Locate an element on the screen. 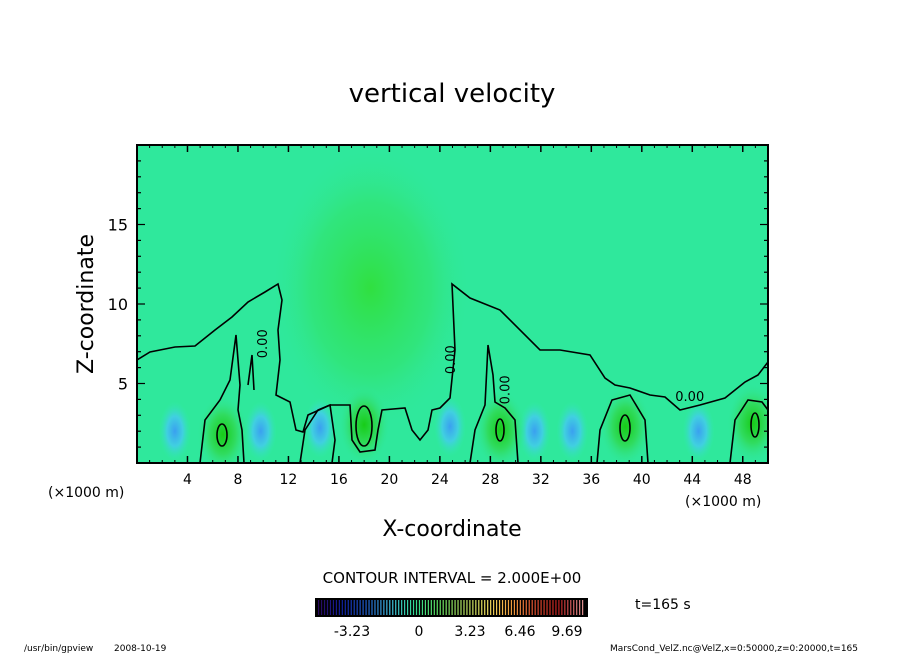 The height and width of the screenshot is (654, 904). colorbar-tick-label: 9.69 is located at coordinates (566, 632).